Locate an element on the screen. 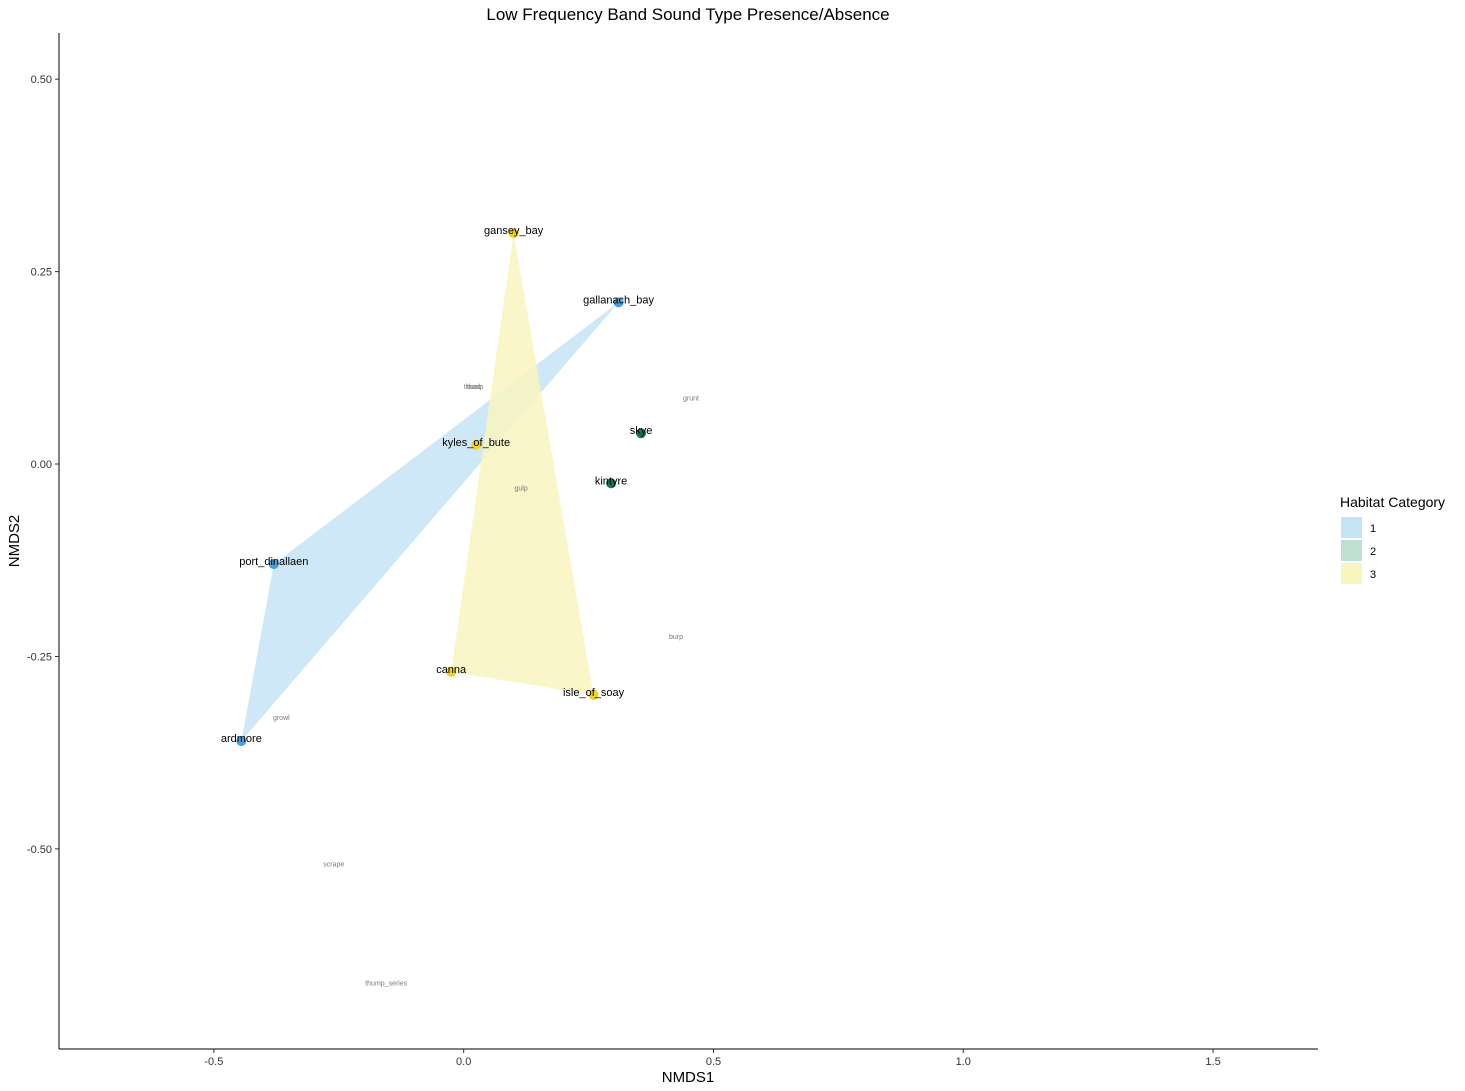 The height and width of the screenshot is (1091, 1465). site-label-kintyre: kintyre is located at coordinates (611, 481).